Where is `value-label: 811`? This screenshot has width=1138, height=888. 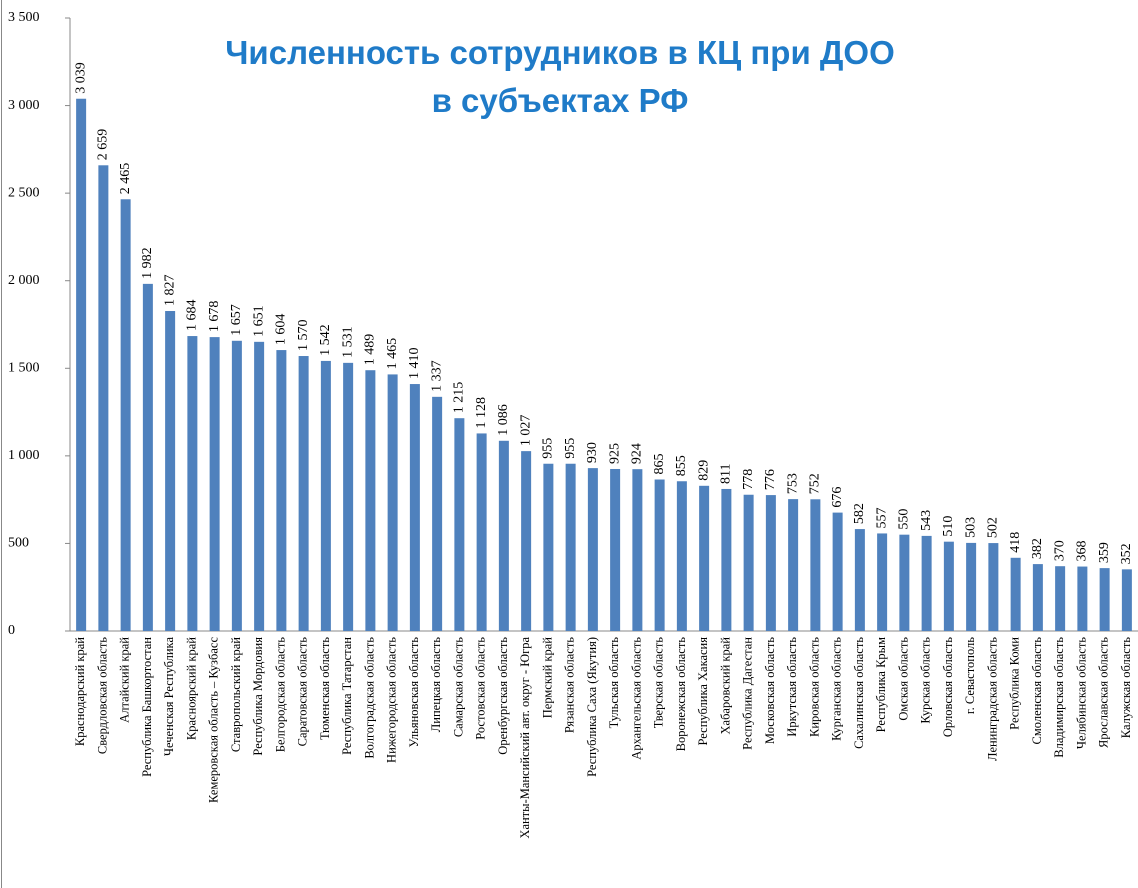
value-label: 811 is located at coordinates (726, 473).